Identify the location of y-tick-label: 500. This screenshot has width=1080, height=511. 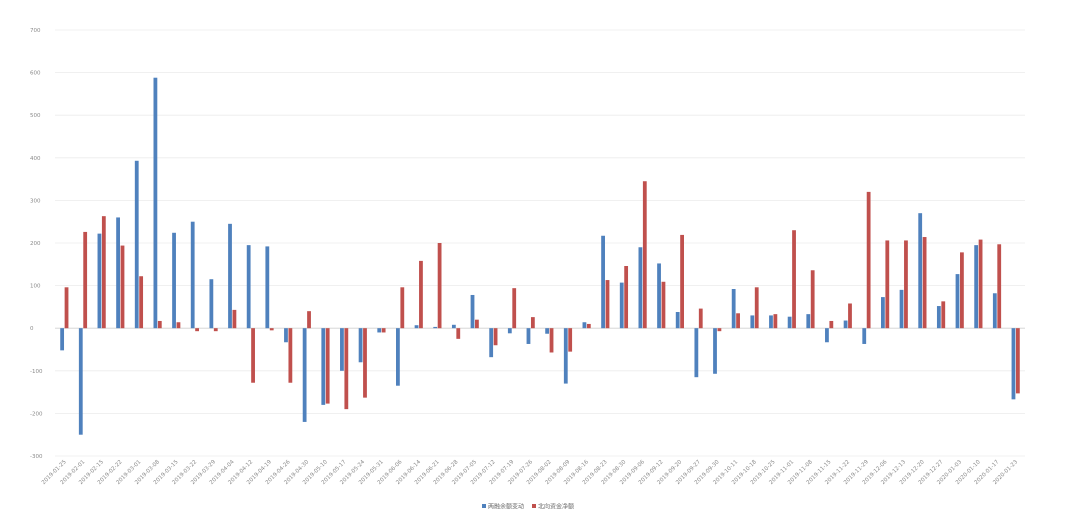
(35, 116).